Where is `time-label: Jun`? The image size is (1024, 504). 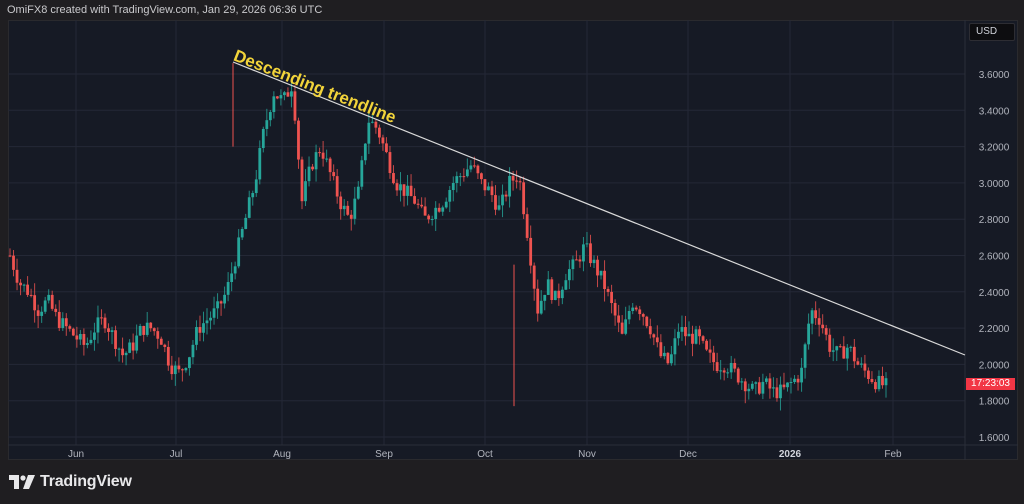 time-label: Jun is located at coordinates (76, 454).